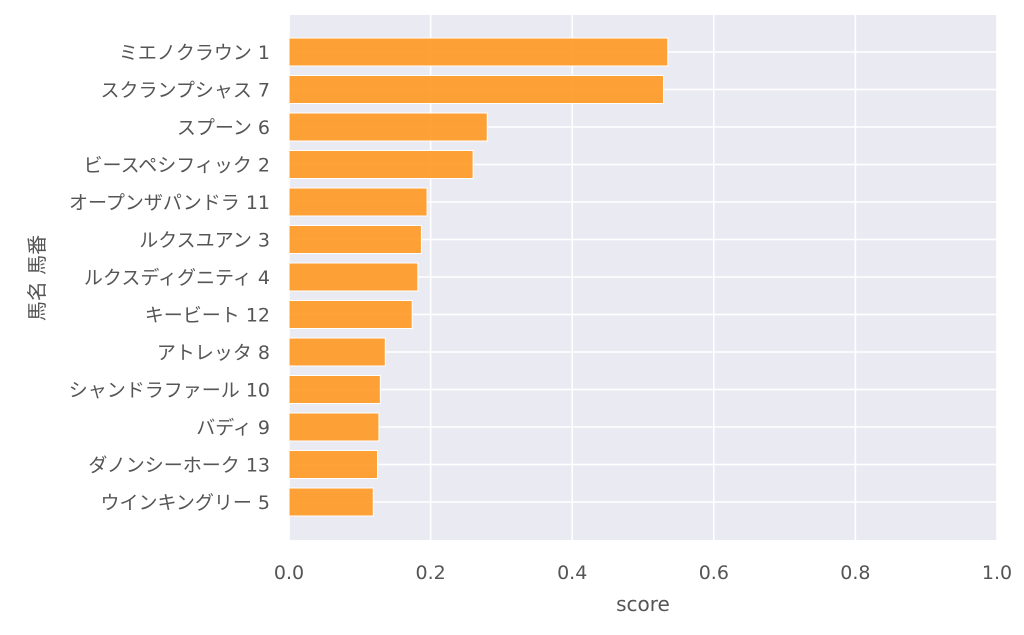 Image resolution: width=1024 pixels, height=635 pixels. I want to click on y-tick-label: ルクスユアン 3, so click(204, 241).